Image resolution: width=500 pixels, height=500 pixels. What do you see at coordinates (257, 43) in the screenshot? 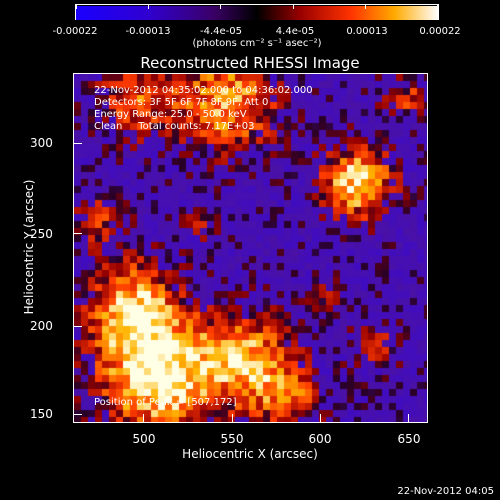
I see `colorbar-units: (photons cm⁻² s⁻¹ asec⁻²)` at bounding box center [257, 43].